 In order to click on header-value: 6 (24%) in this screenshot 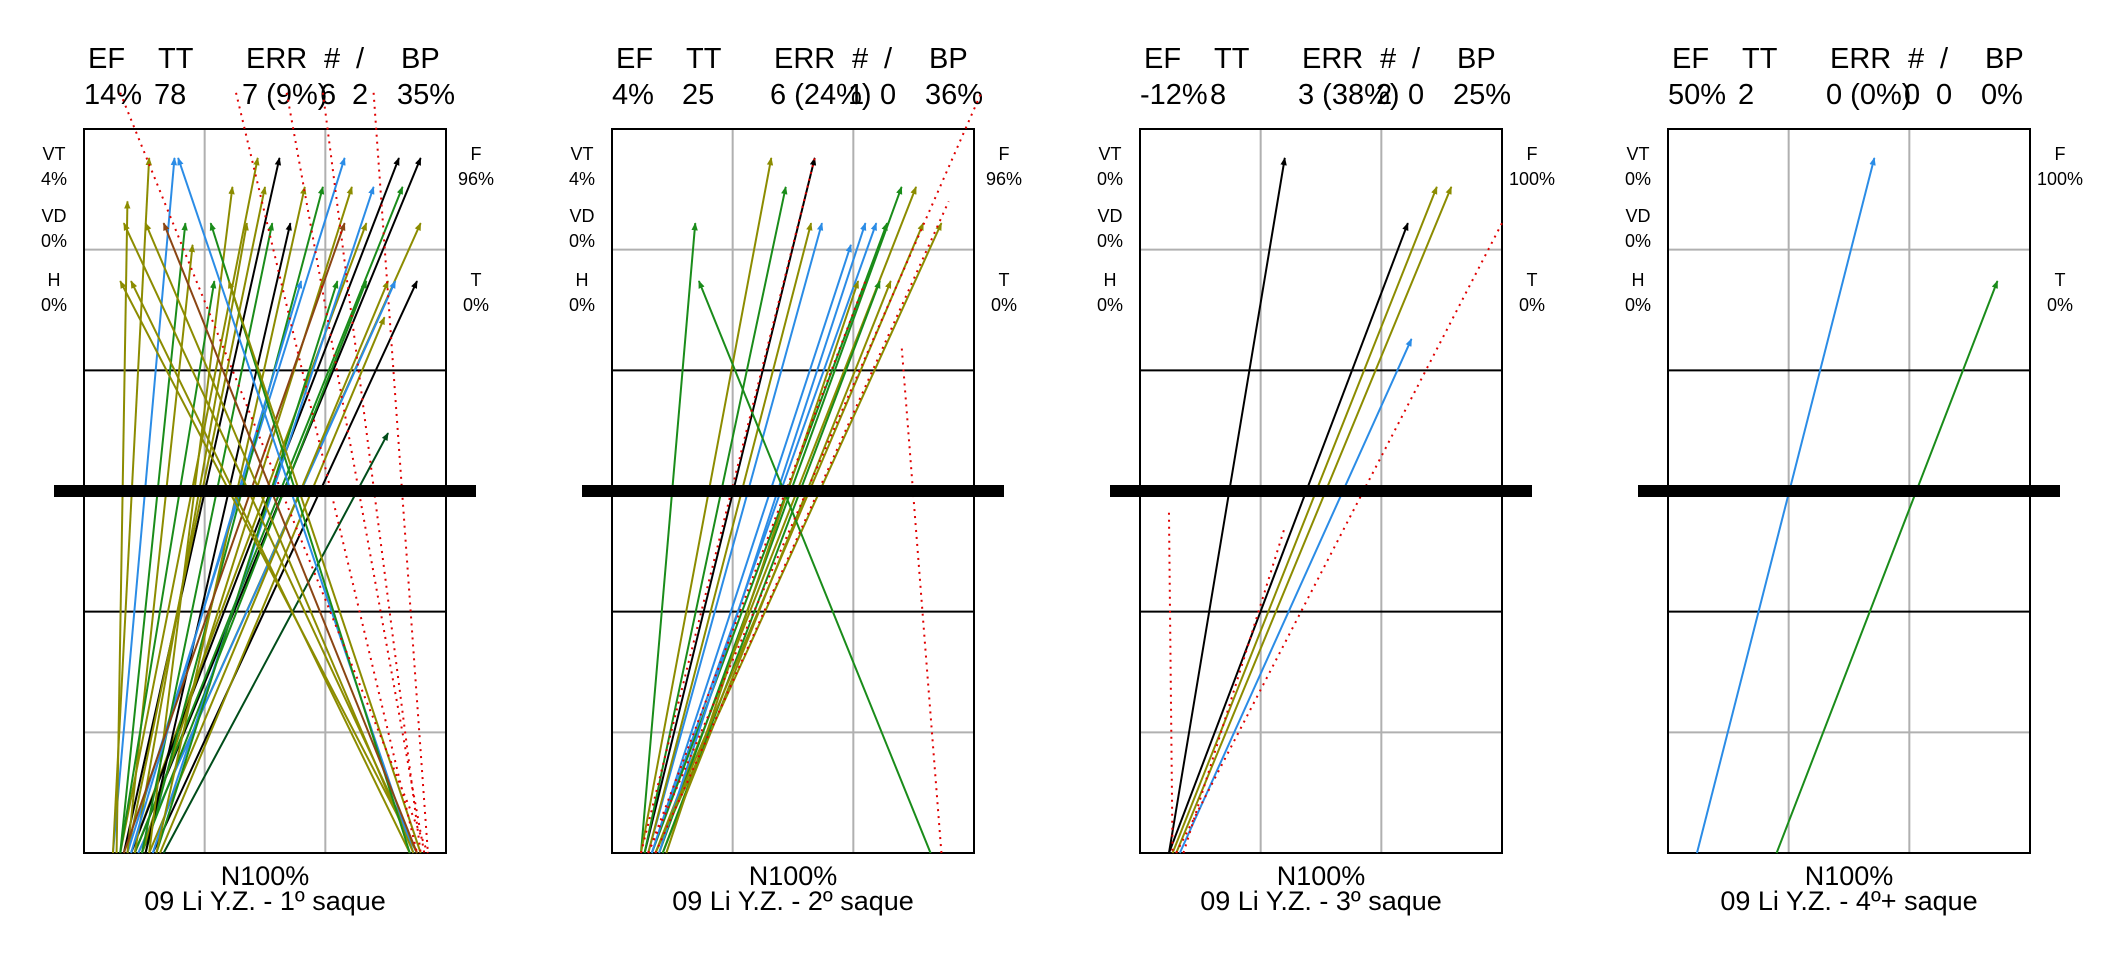, I will do `click(821, 95)`.